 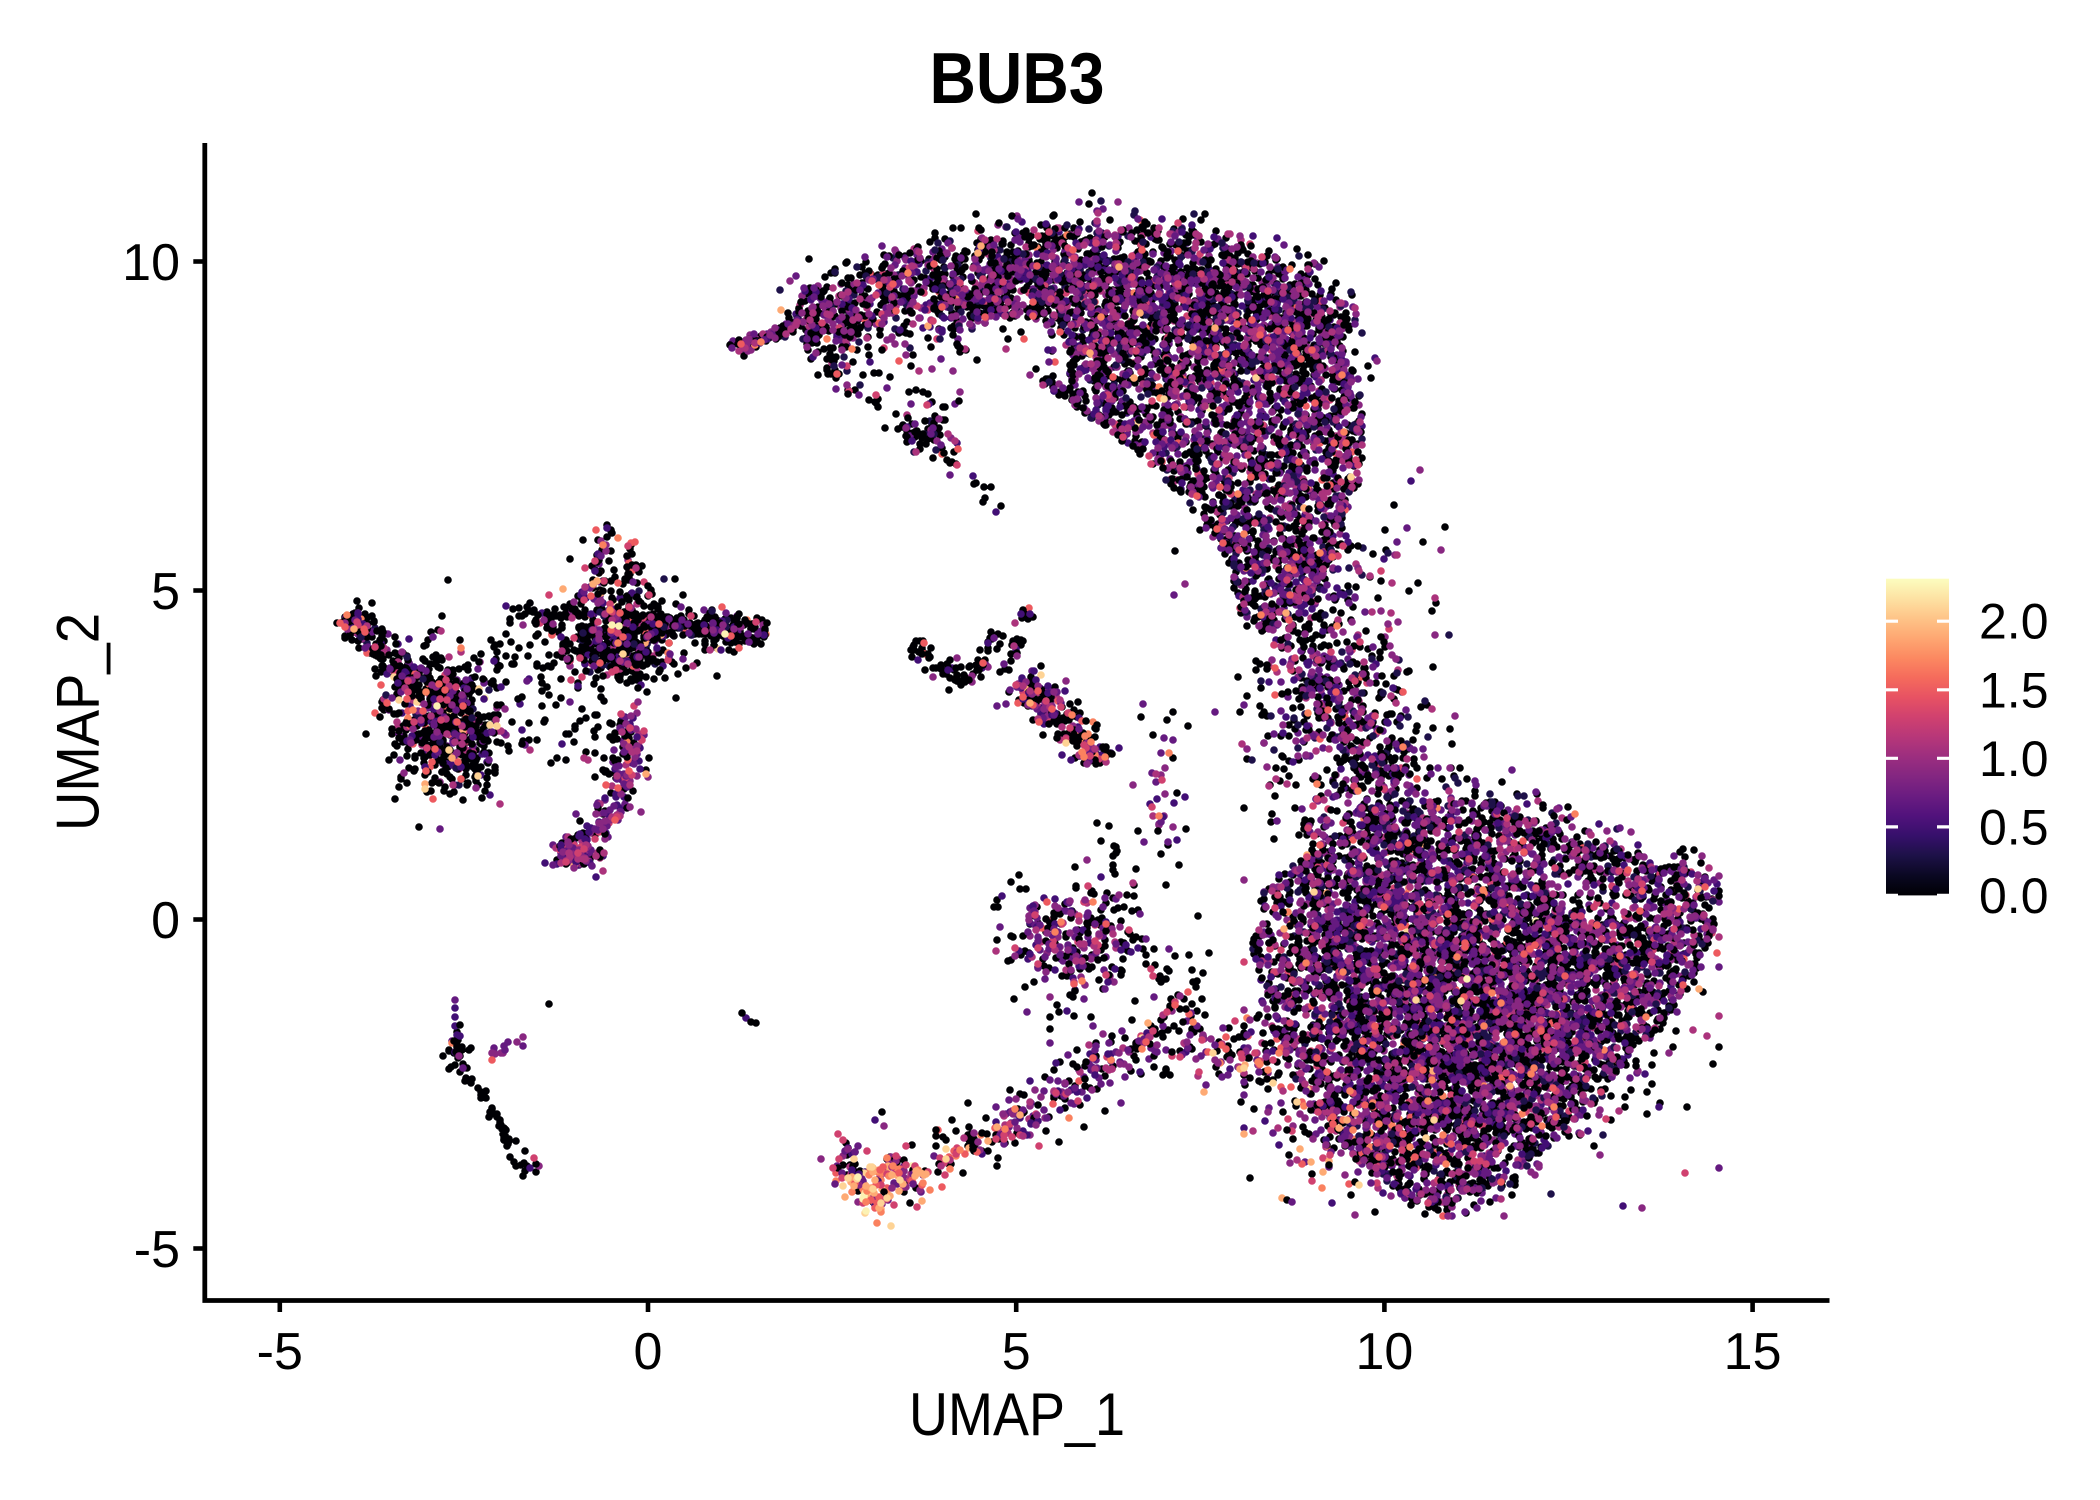 I want to click on svg-text: UMAP_2, so click(x=78, y=722).